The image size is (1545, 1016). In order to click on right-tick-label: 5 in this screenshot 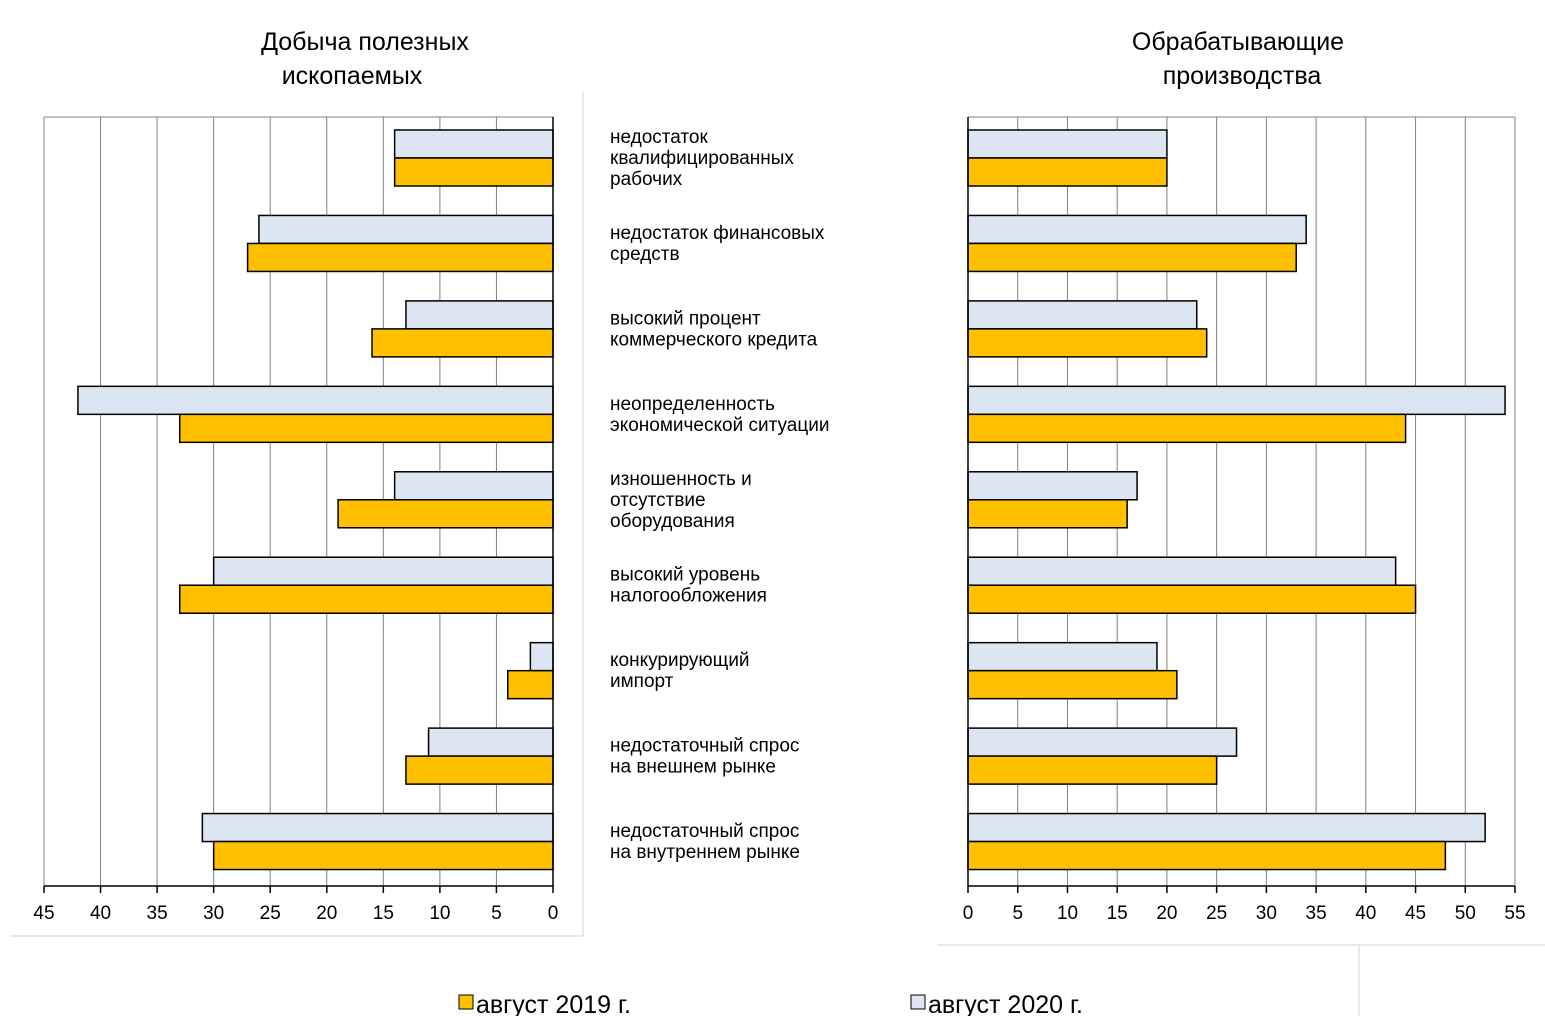, I will do `click(1017, 913)`.